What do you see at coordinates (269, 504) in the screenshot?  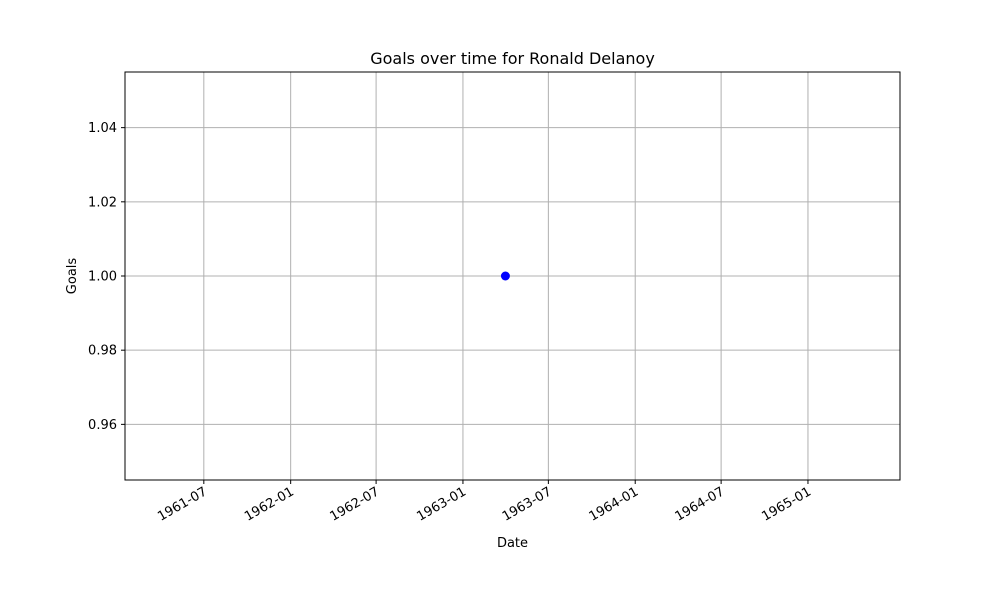 I see `x-tick-label: 1962-01` at bounding box center [269, 504].